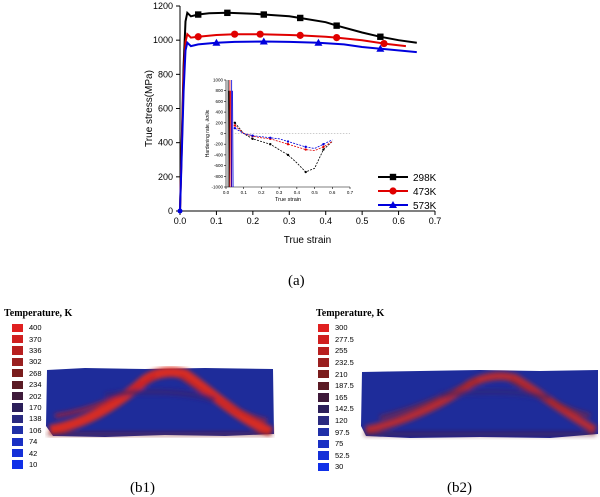  What do you see at coordinates (24, 441) in the screenshot?
I see `legend-row: 74` at bounding box center [24, 441].